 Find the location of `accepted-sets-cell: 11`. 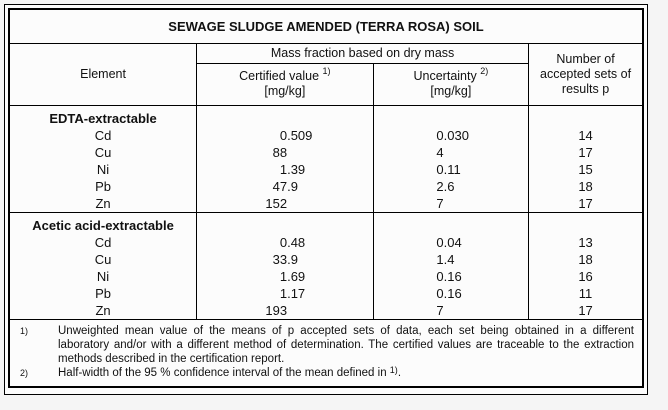

accepted-sets-cell: 11 is located at coordinates (585, 293).